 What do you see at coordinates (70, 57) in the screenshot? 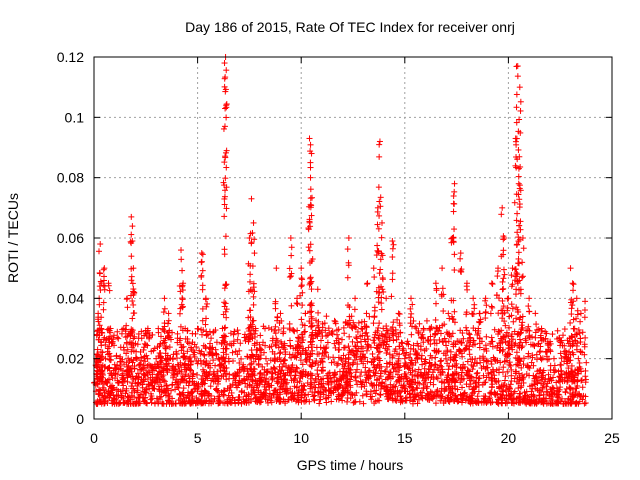
I see `y-tick-label: 0.12` at bounding box center [70, 57].